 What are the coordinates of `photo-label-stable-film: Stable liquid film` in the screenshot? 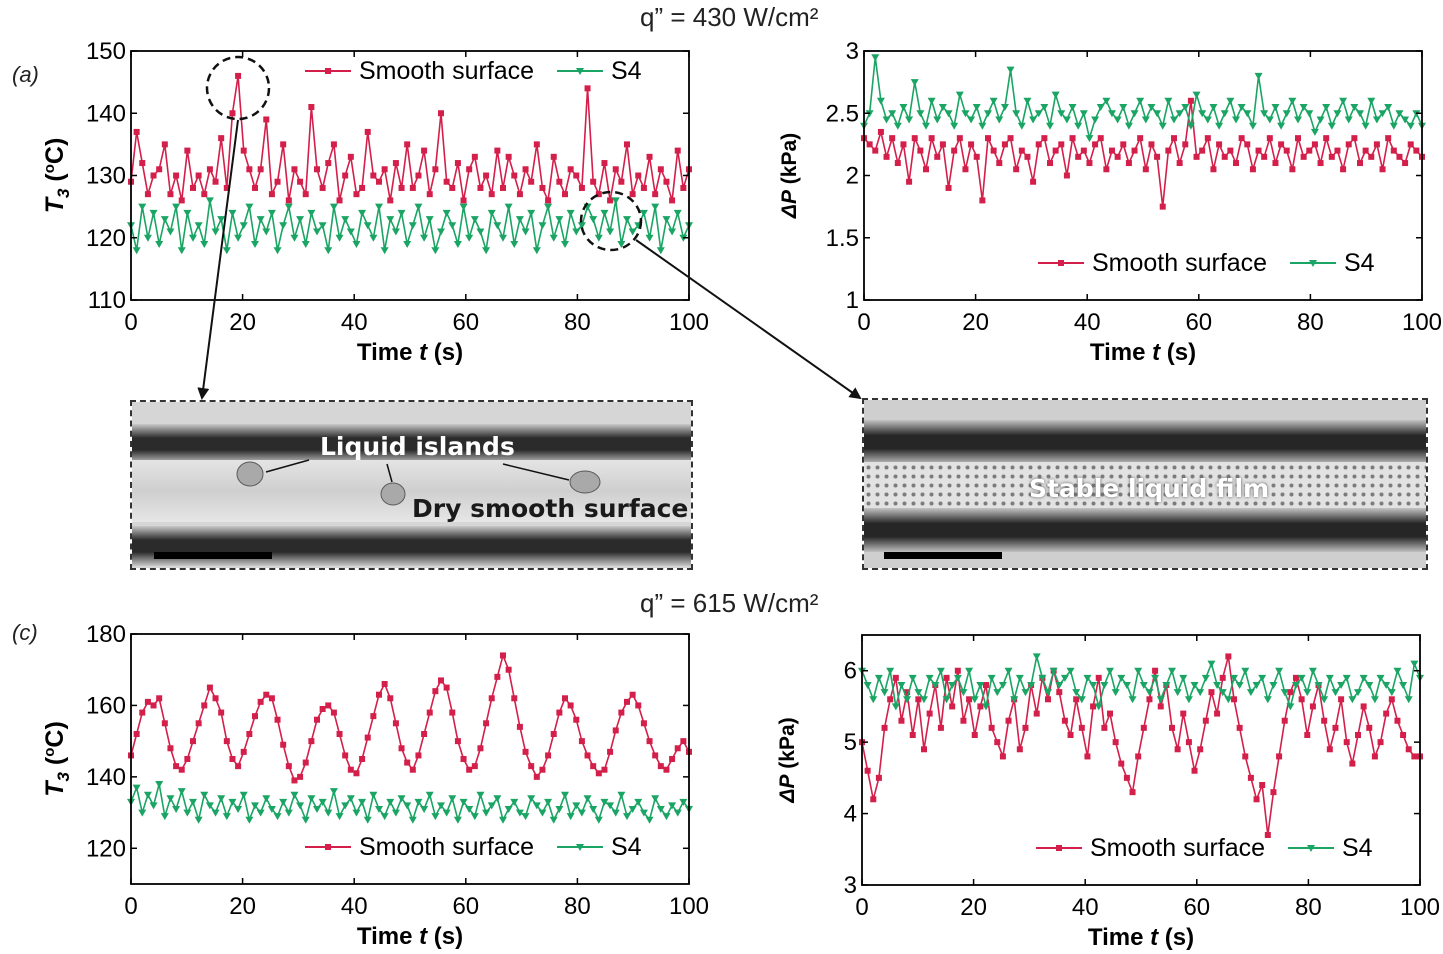 It's located at (1149, 488).